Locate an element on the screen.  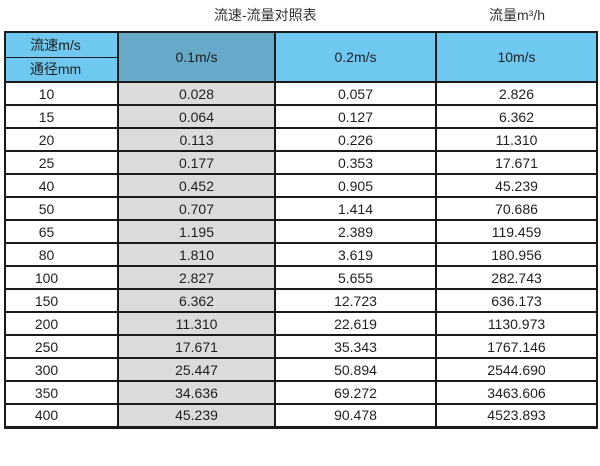
flow-value-cell: 4523.893 is located at coordinates (516, 416).